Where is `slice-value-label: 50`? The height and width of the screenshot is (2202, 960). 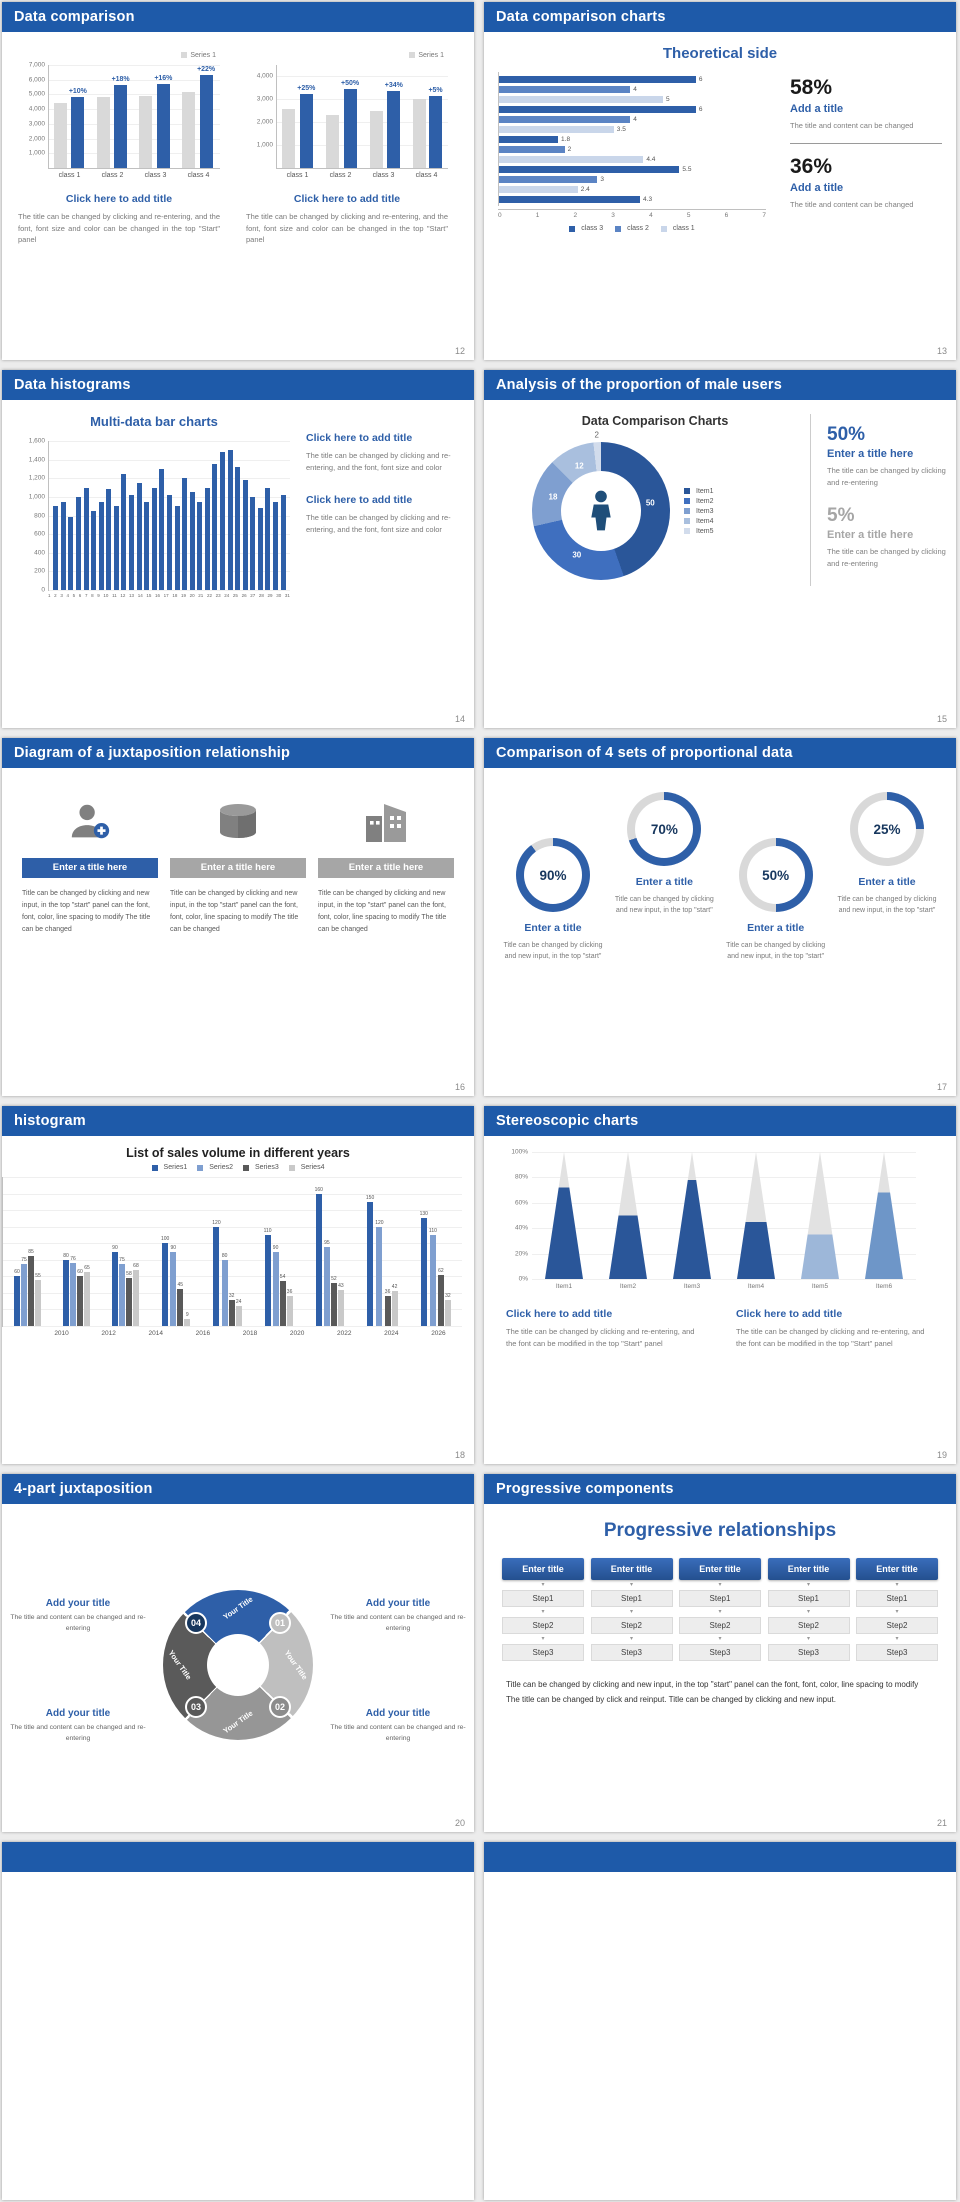
slice-value-label: 50 is located at coordinates (650, 503).